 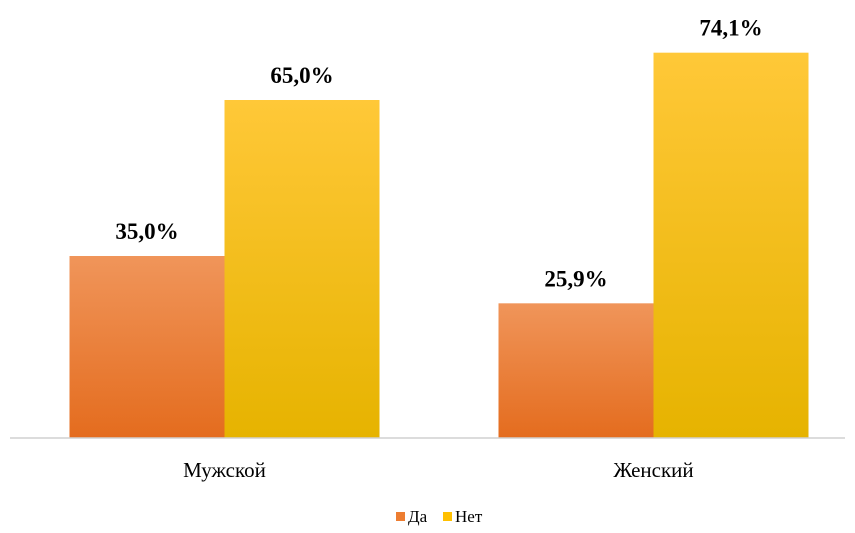 What do you see at coordinates (147, 347) in the screenshot?
I see `bar-da-male` at bounding box center [147, 347].